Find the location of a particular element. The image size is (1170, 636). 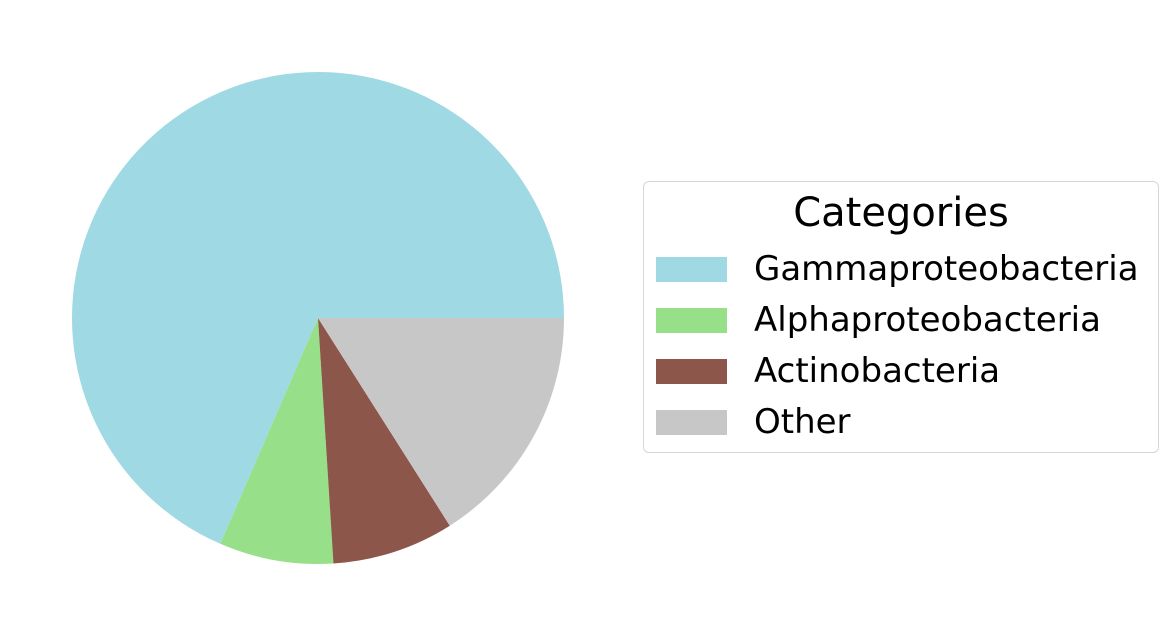

legend-title: Categories is located at coordinates (901, 213).